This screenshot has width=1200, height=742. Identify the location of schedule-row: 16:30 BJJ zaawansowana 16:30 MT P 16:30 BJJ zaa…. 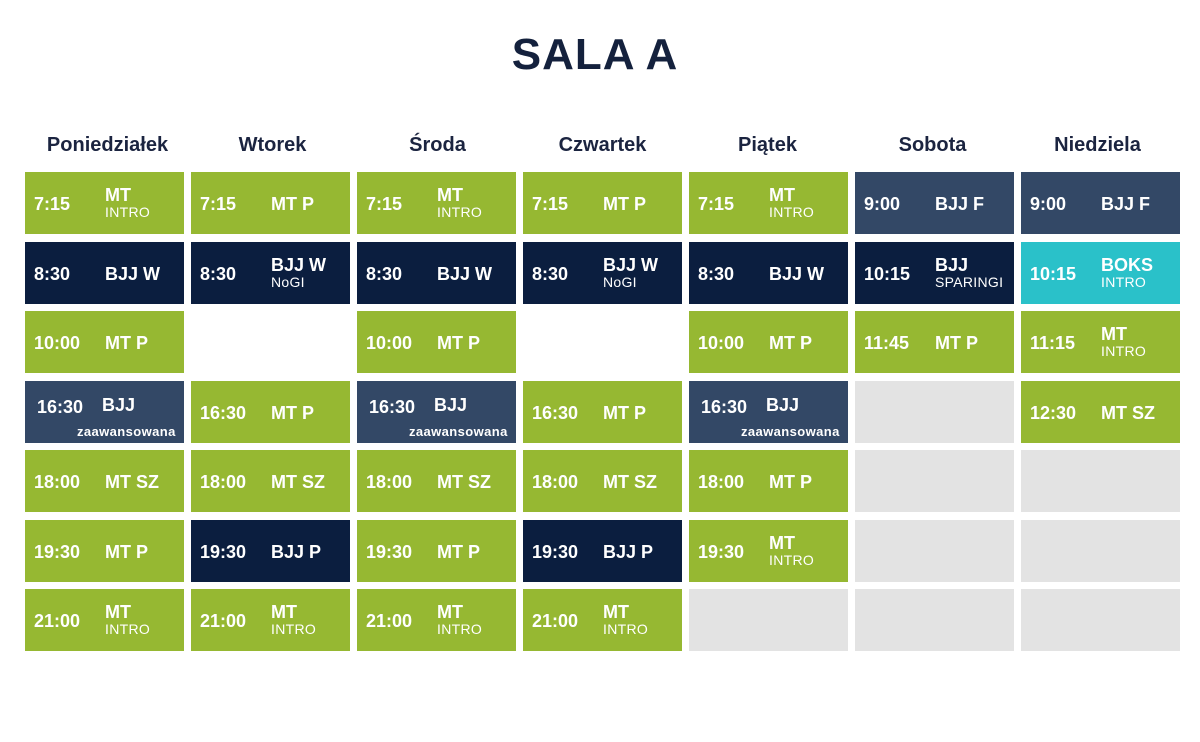
(602, 411).